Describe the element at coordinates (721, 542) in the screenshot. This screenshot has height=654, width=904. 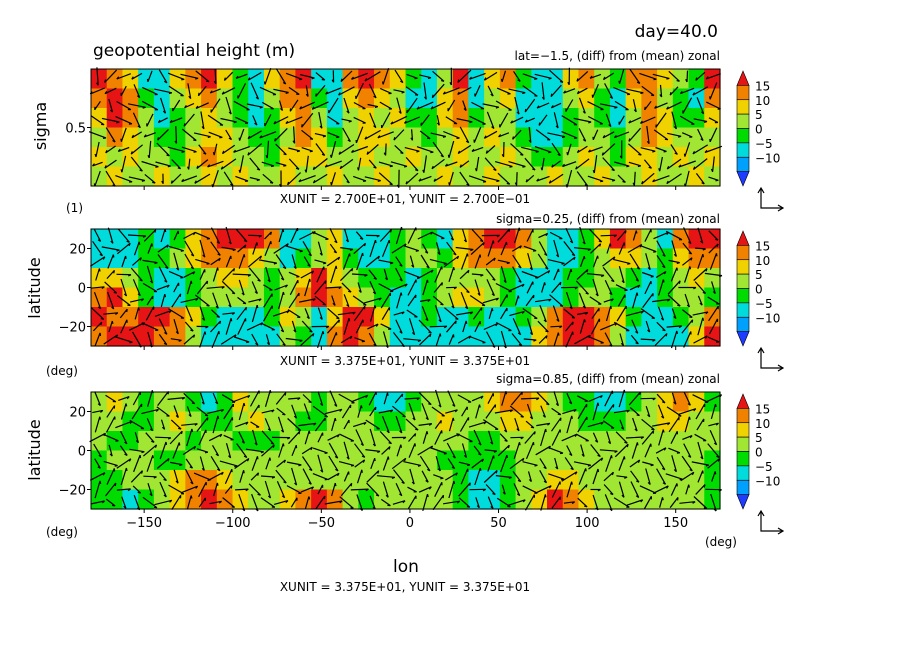
I see `x-axis-unit: (deg)` at that location.